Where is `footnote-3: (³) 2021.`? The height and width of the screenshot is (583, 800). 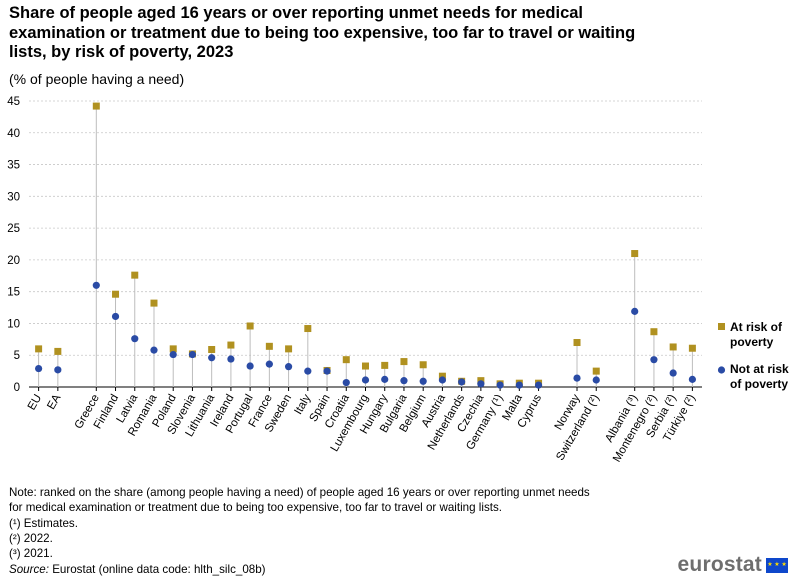
footnote-3: (³) 2021. is located at coordinates (31, 553).